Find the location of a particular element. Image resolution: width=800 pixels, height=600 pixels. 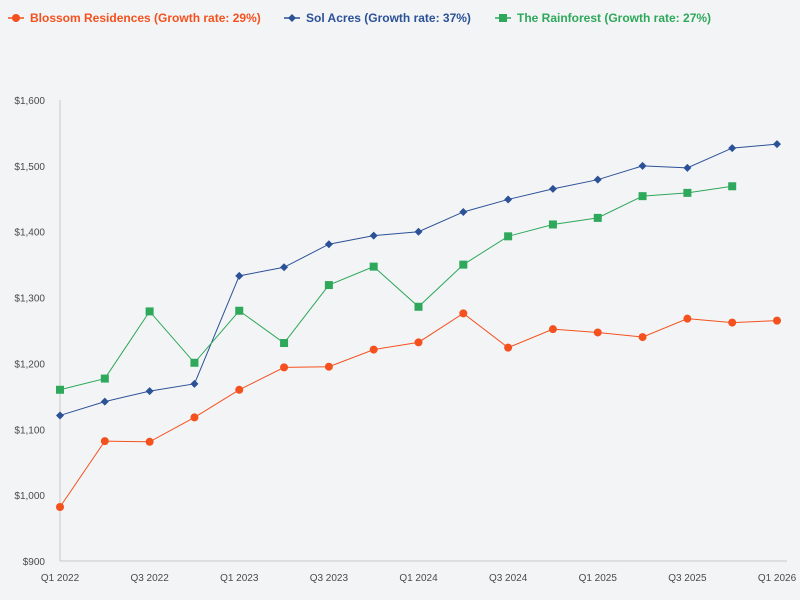

x-tick-label: Q1 2023 is located at coordinates (239, 578).